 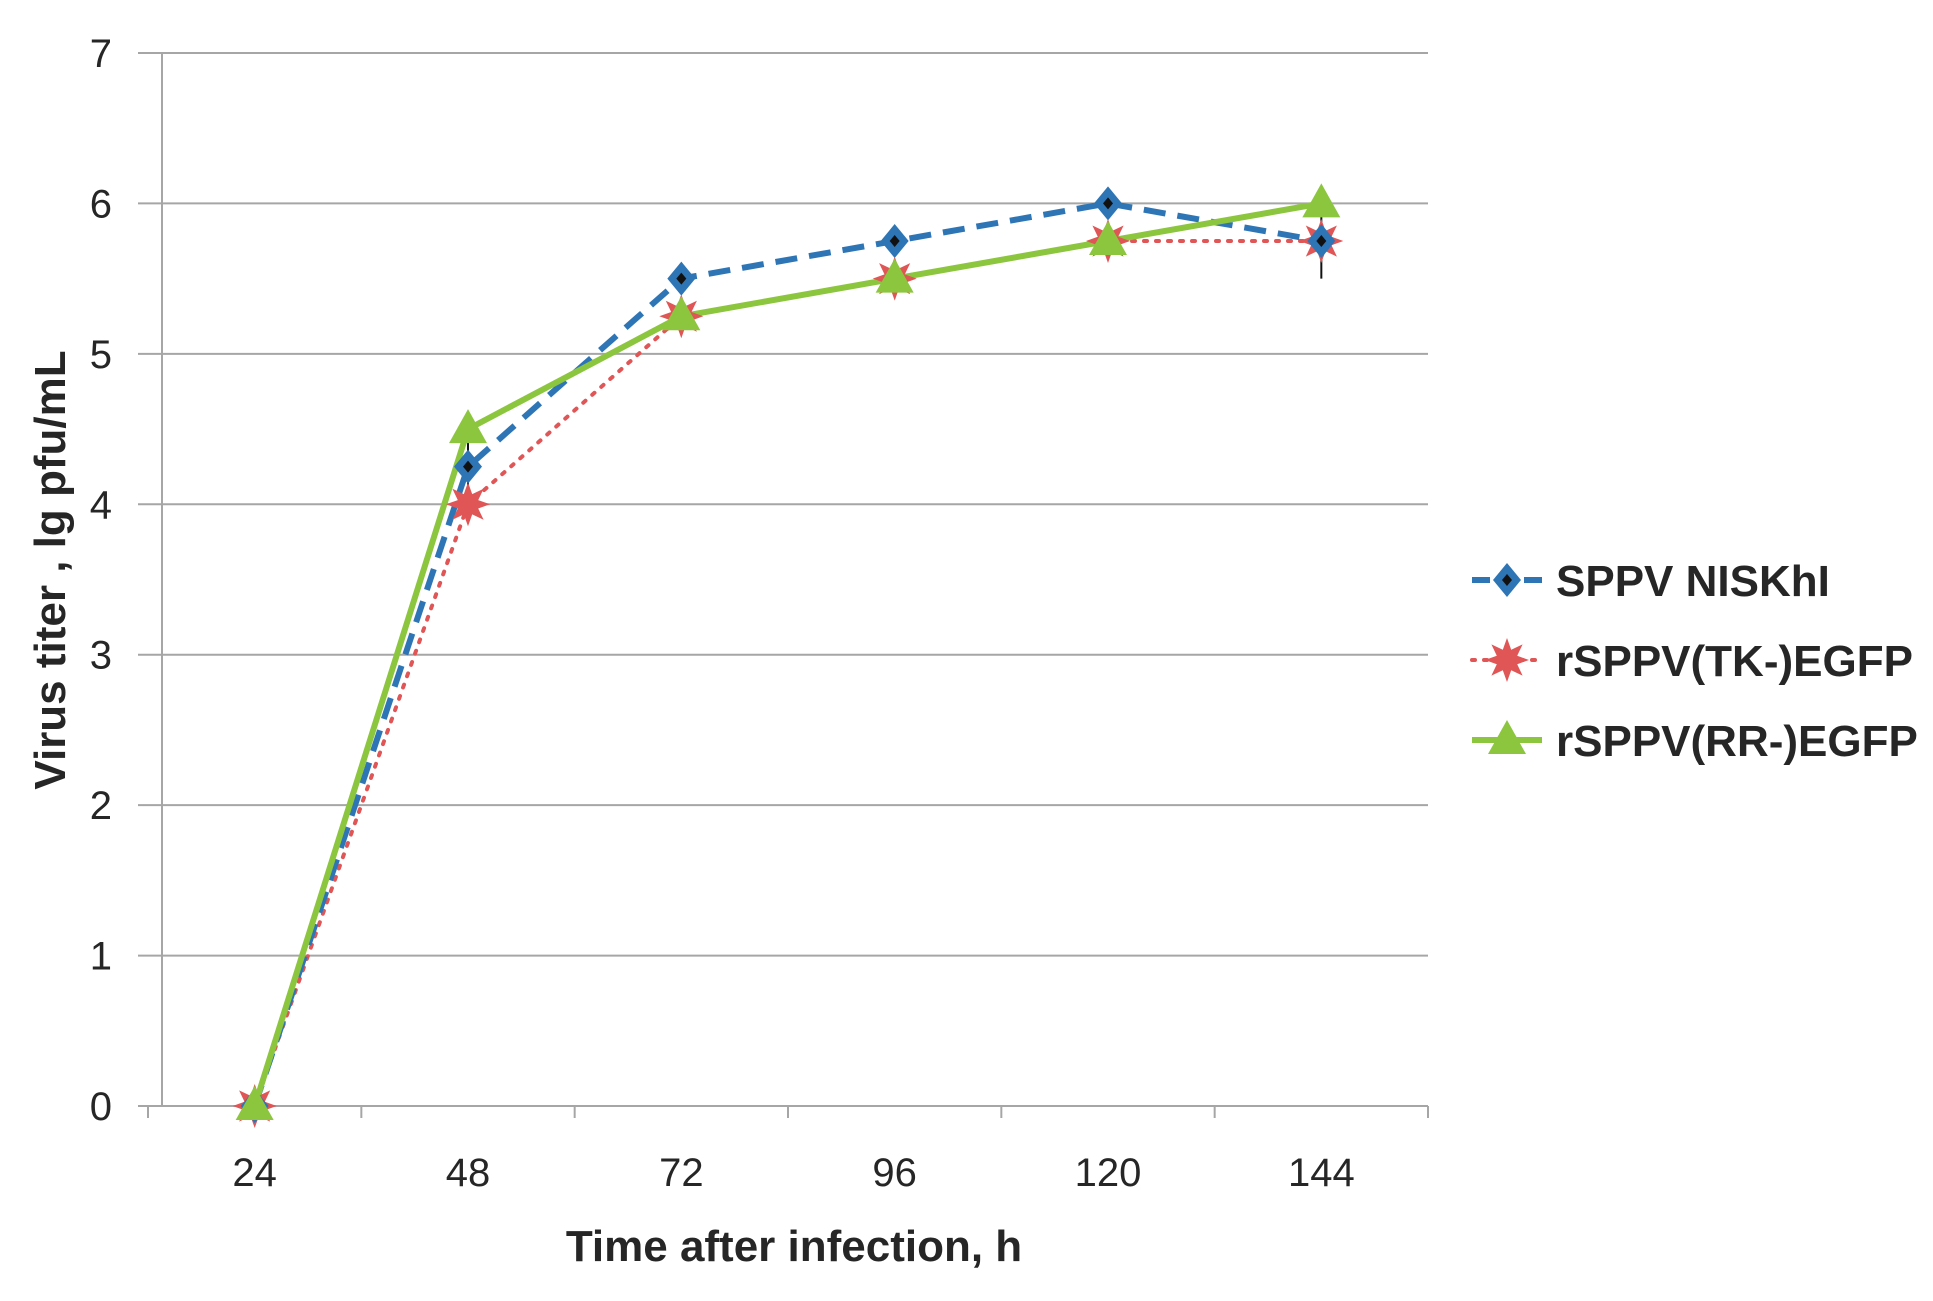 I want to click on x-tick-label: 48, so click(x=468, y=1173).